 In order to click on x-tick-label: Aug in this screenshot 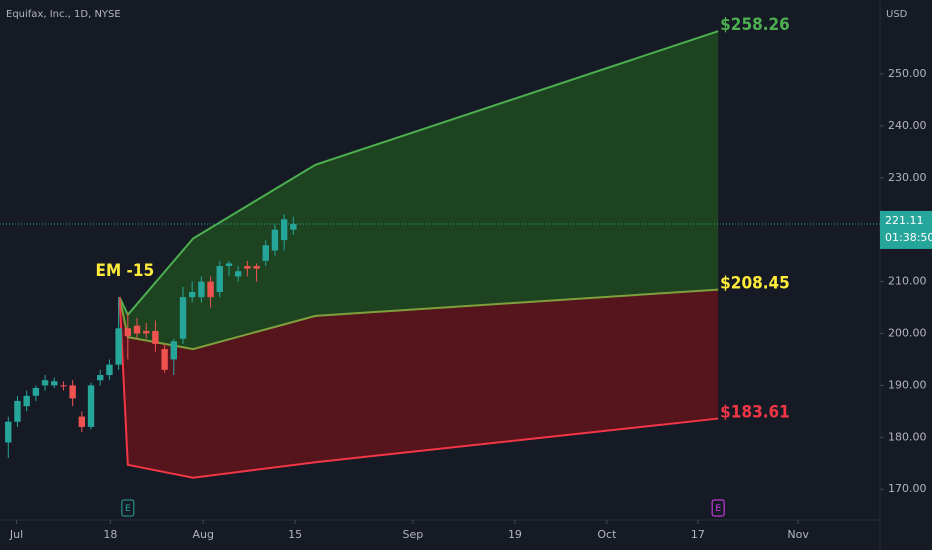, I will do `click(202, 534)`.